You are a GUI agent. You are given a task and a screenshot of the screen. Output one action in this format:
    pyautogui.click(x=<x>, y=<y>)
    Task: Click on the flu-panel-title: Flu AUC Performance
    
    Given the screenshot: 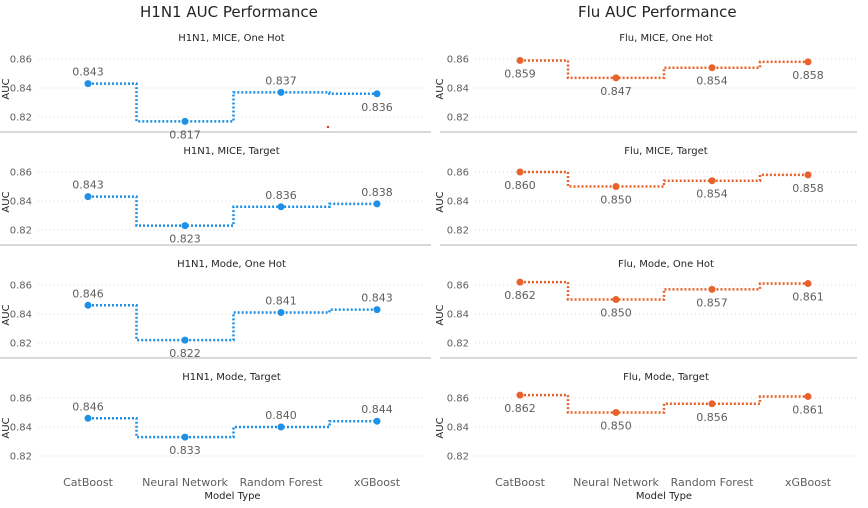 What is the action you would take?
    pyautogui.click(x=657, y=12)
    